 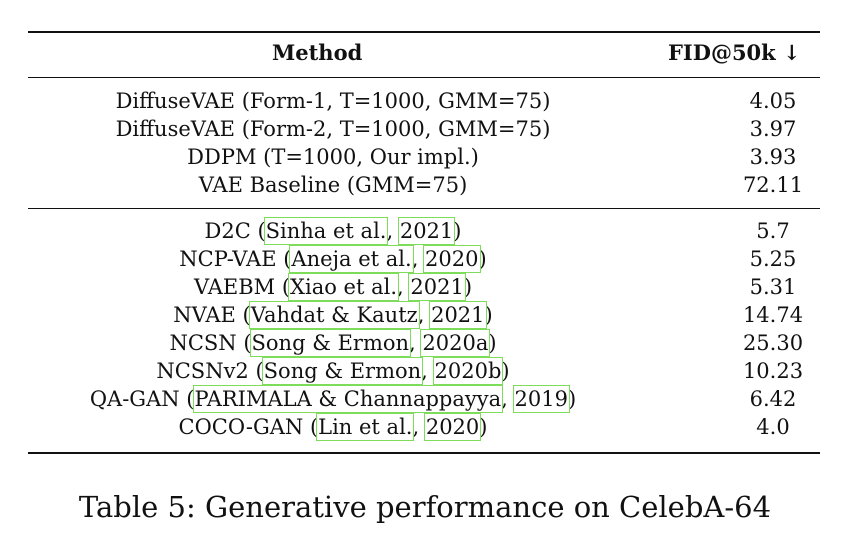 I want to click on method-cell: COCO-GAN (Lin et al., 2020), so click(x=333, y=427).